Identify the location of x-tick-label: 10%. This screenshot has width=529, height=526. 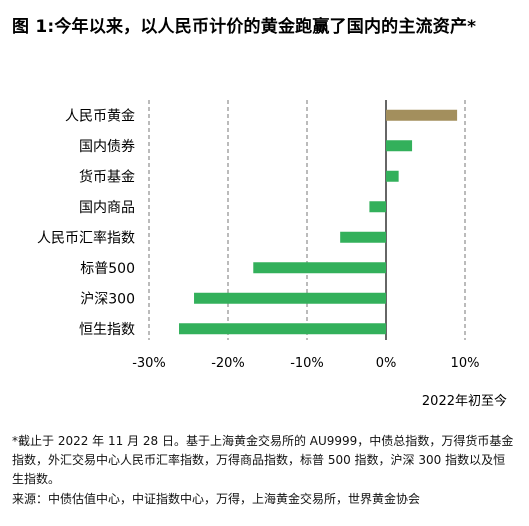
(465, 363).